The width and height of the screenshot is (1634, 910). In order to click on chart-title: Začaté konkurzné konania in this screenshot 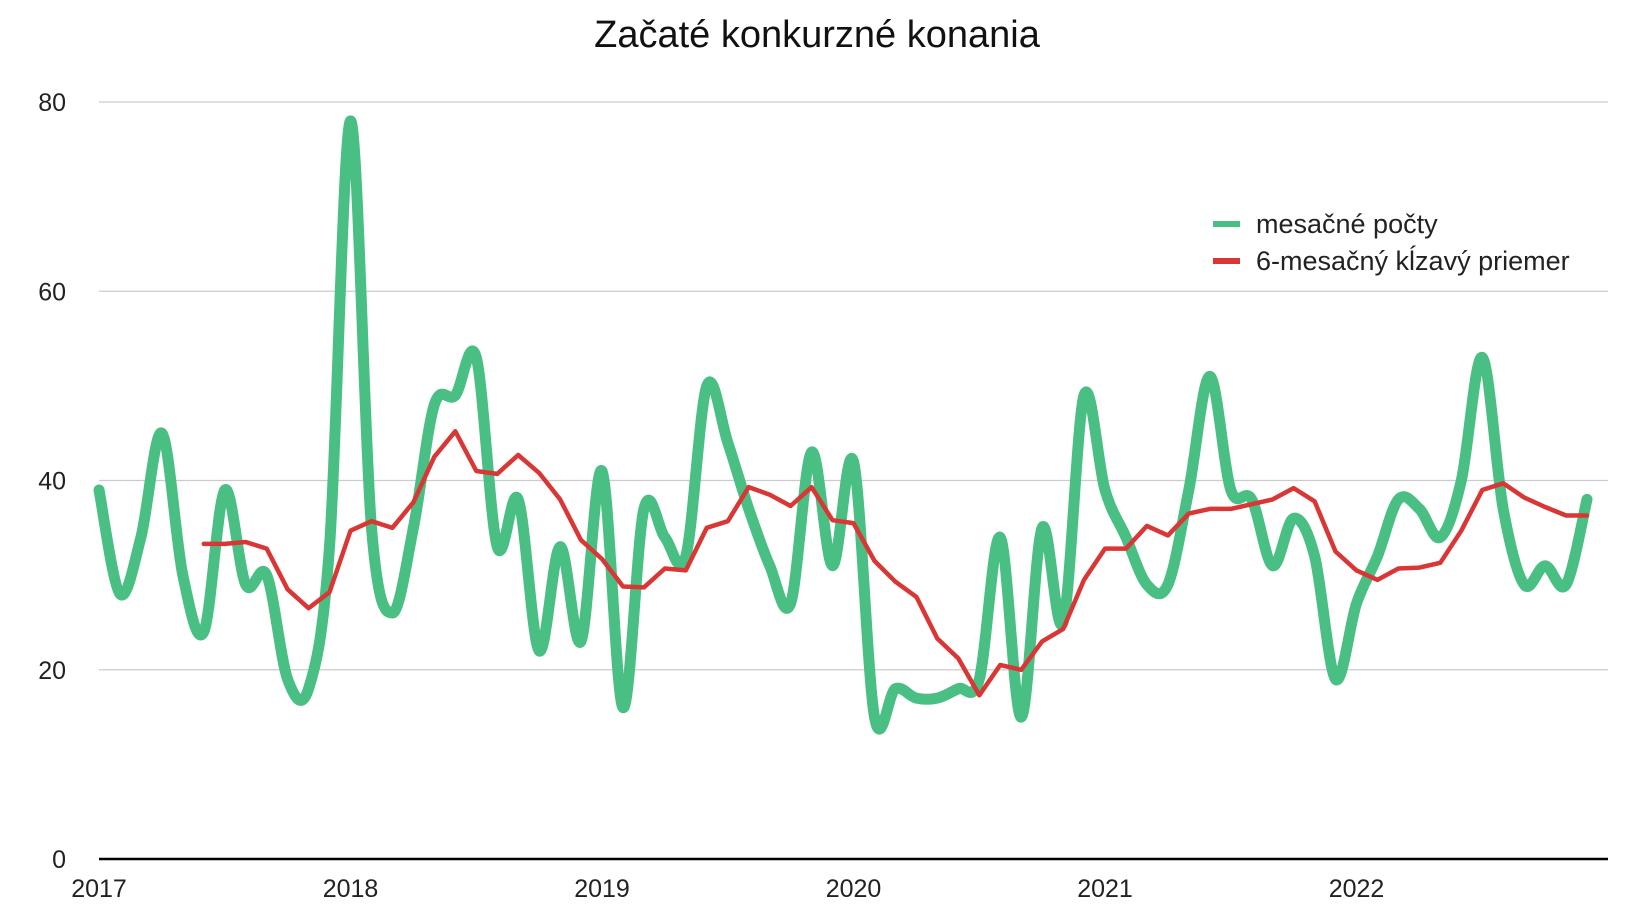, I will do `click(817, 35)`.